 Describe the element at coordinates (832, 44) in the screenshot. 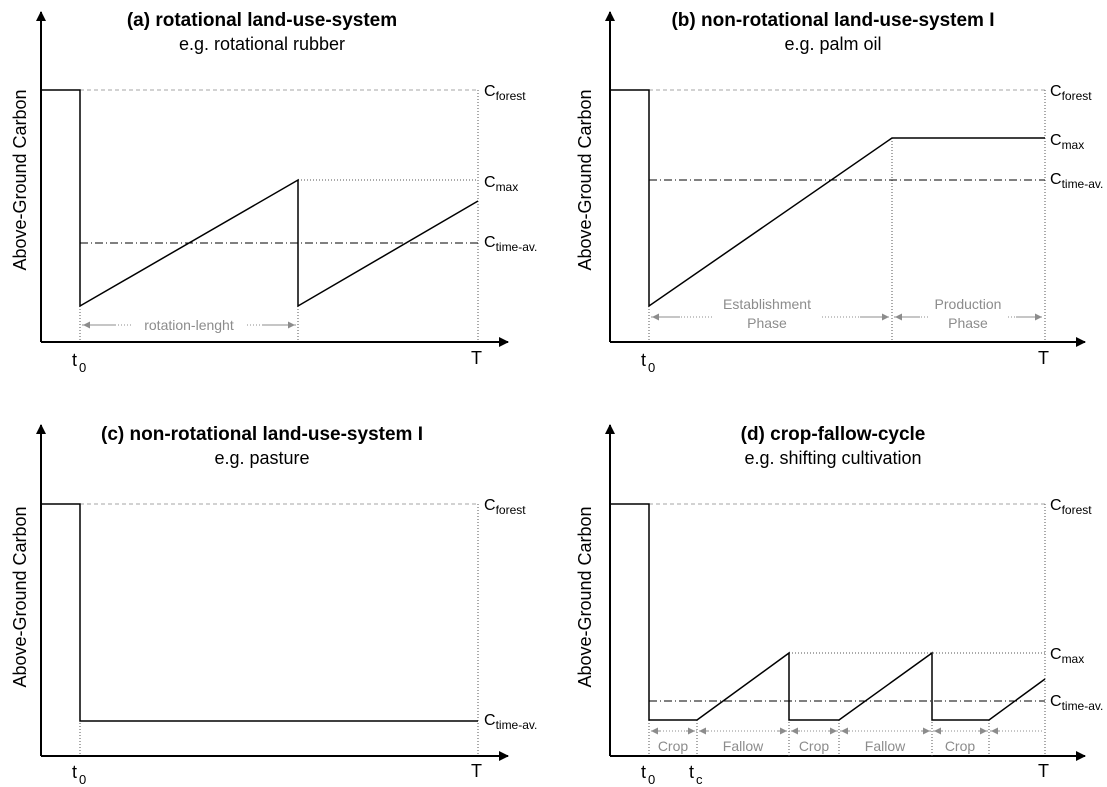

I see `panel-b-subtitle: e.g. palm oil` at that location.